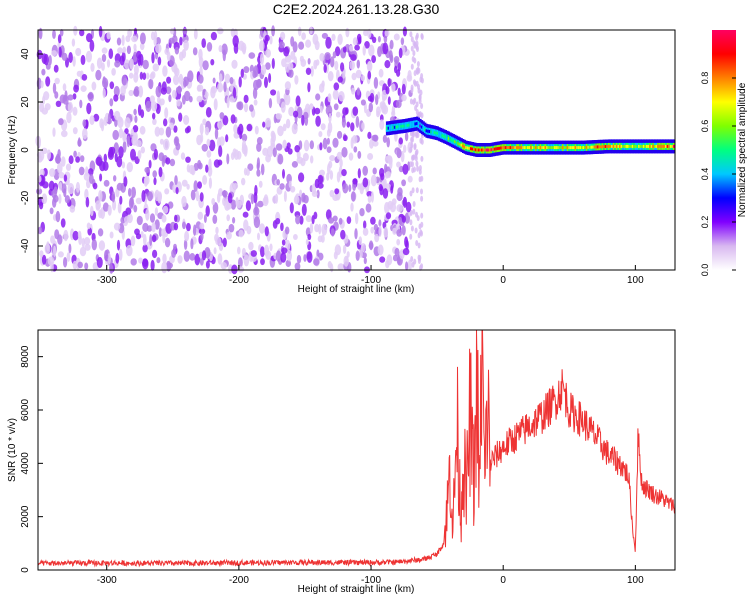 Image resolution: width=750 pixels, height=600 pixels. Describe the element at coordinates (107, 580) in the screenshot. I see `x-tick-label: -300` at that location.